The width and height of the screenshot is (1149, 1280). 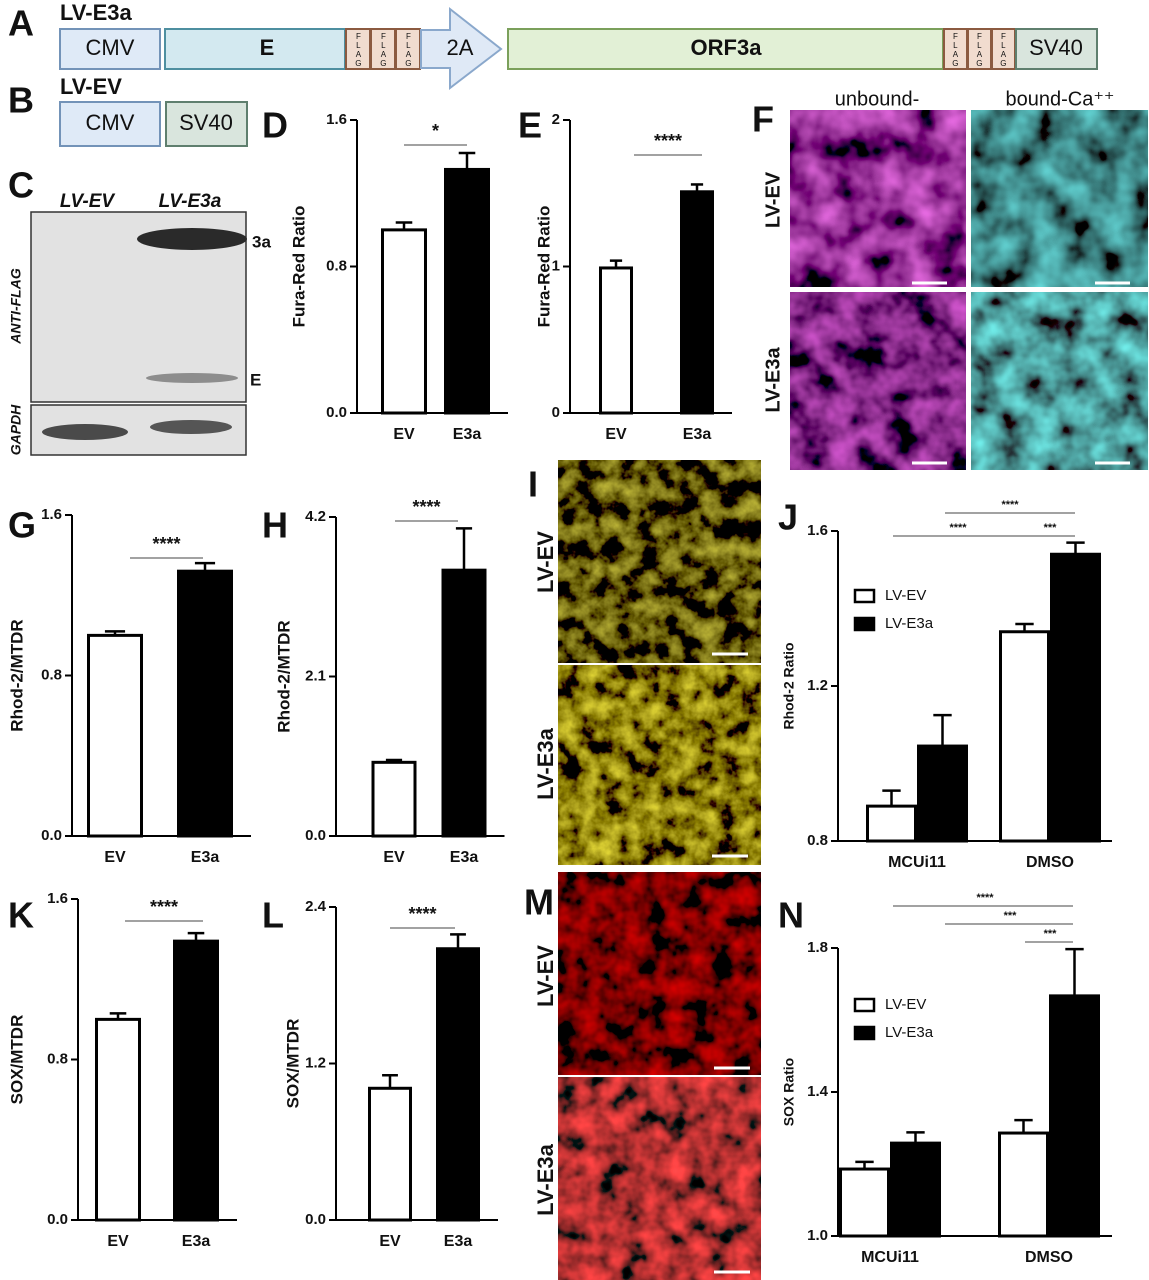 I want to click on y-axis-label: SOX Ratio, so click(x=789, y=1092).